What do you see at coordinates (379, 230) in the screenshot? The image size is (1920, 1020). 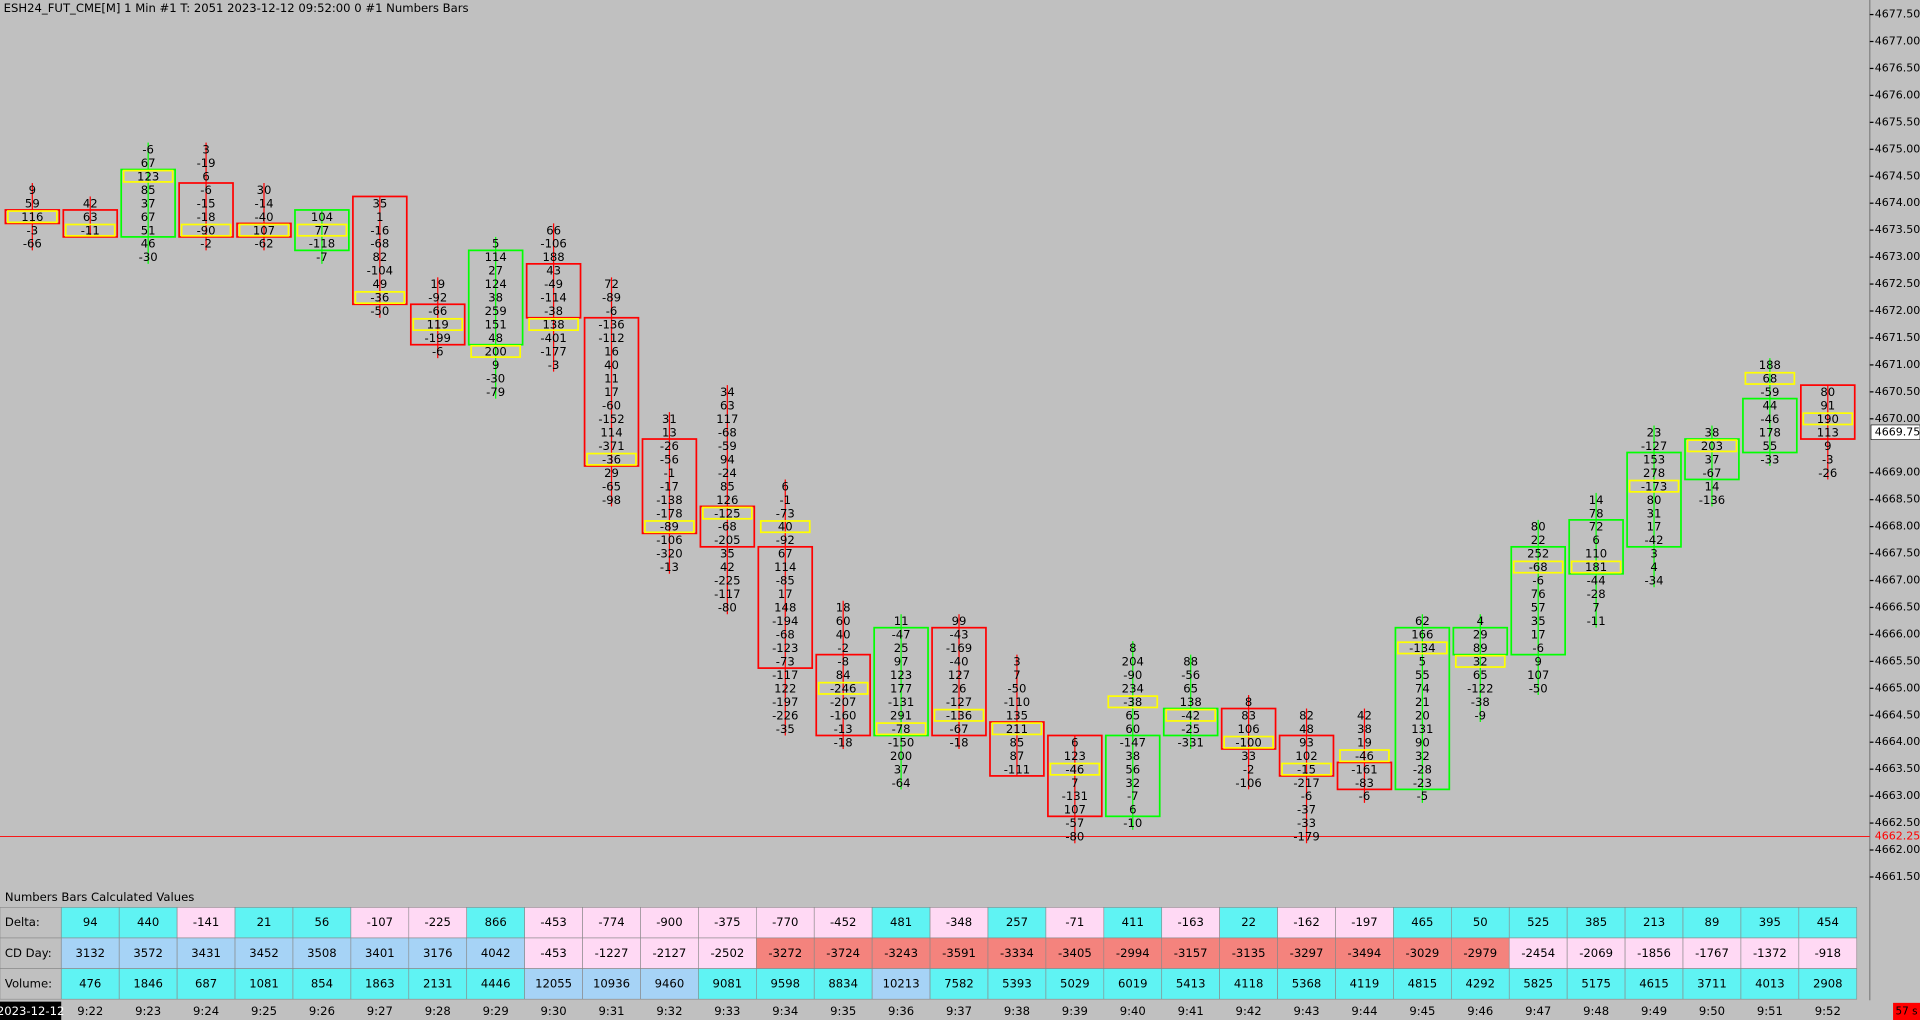 I see `footprint-value: -16` at bounding box center [379, 230].